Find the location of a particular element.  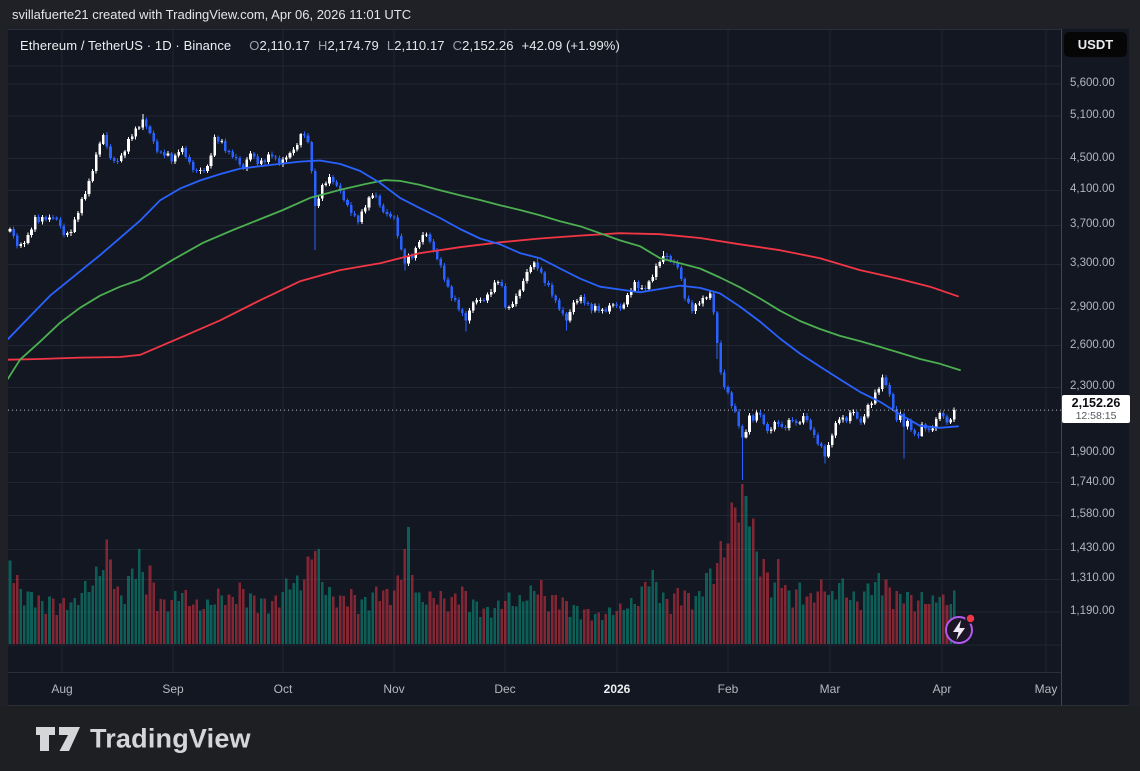

ohlc-key: L is located at coordinates (390, 45).